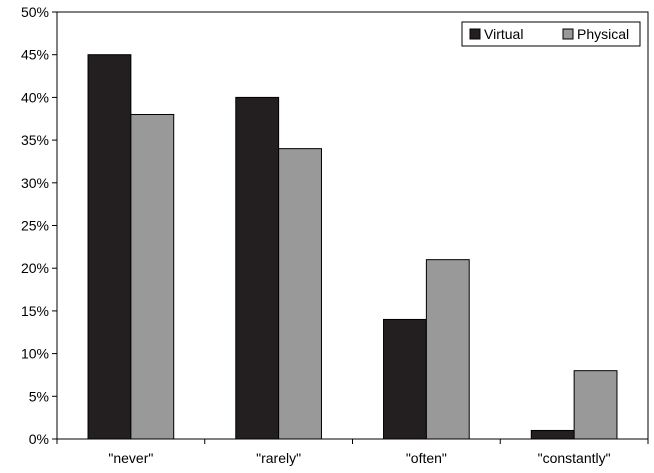  Describe the element at coordinates (35, 311) in the screenshot. I see `y-tick-label: 15%` at that location.